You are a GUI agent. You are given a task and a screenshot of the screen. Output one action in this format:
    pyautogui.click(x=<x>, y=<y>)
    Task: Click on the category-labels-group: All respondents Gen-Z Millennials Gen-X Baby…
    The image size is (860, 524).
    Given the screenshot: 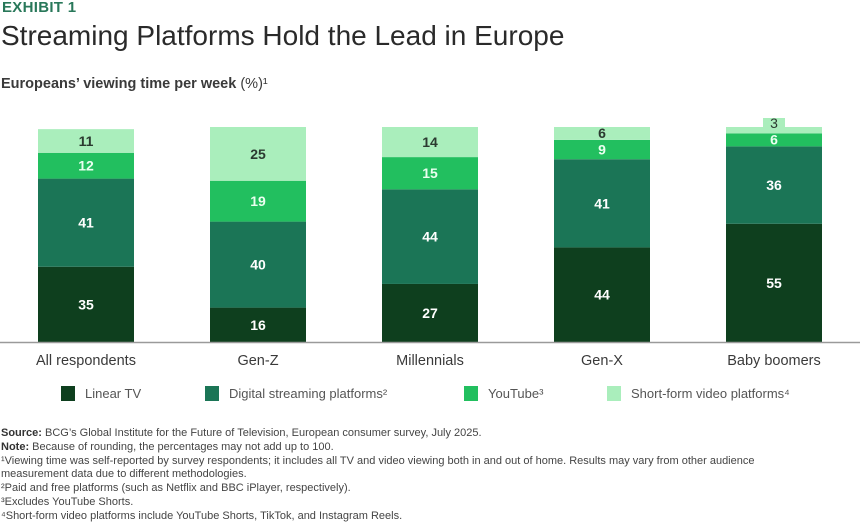 What is the action you would take?
    pyautogui.click(x=428, y=361)
    